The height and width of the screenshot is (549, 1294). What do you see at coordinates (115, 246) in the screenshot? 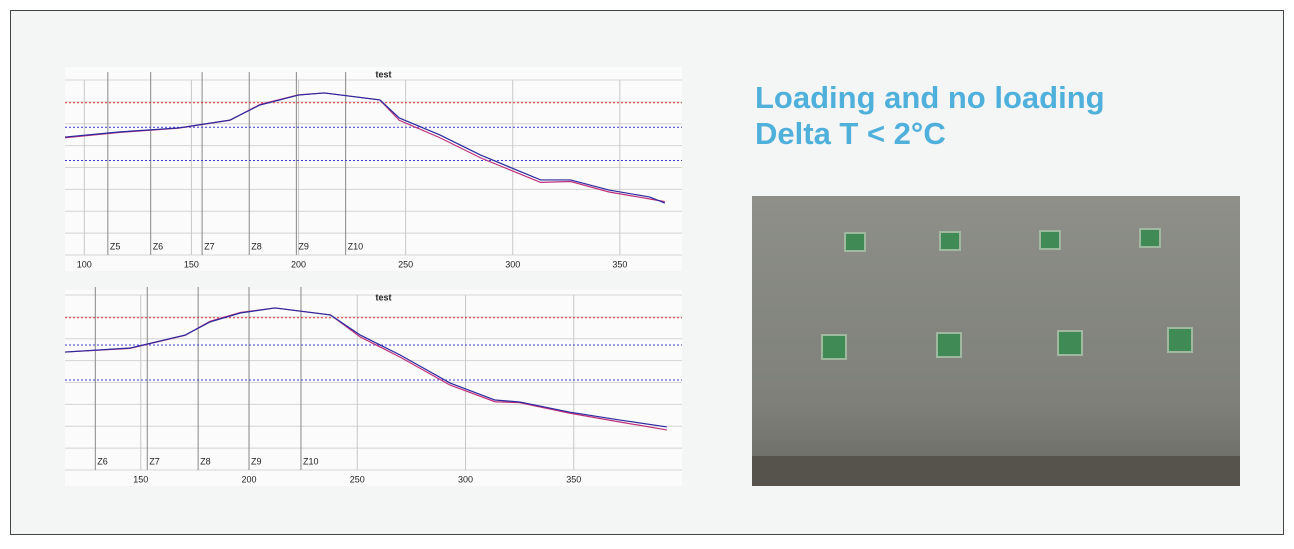
I see `zone-label: Z5` at bounding box center [115, 246].